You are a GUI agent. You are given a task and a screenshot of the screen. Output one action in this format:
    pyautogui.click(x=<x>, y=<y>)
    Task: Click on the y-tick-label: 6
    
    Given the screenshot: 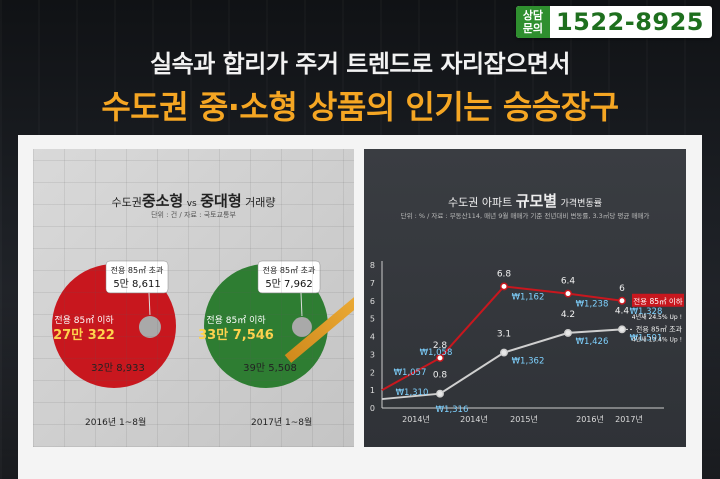 What is the action you would take?
    pyautogui.click(x=372, y=301)
    